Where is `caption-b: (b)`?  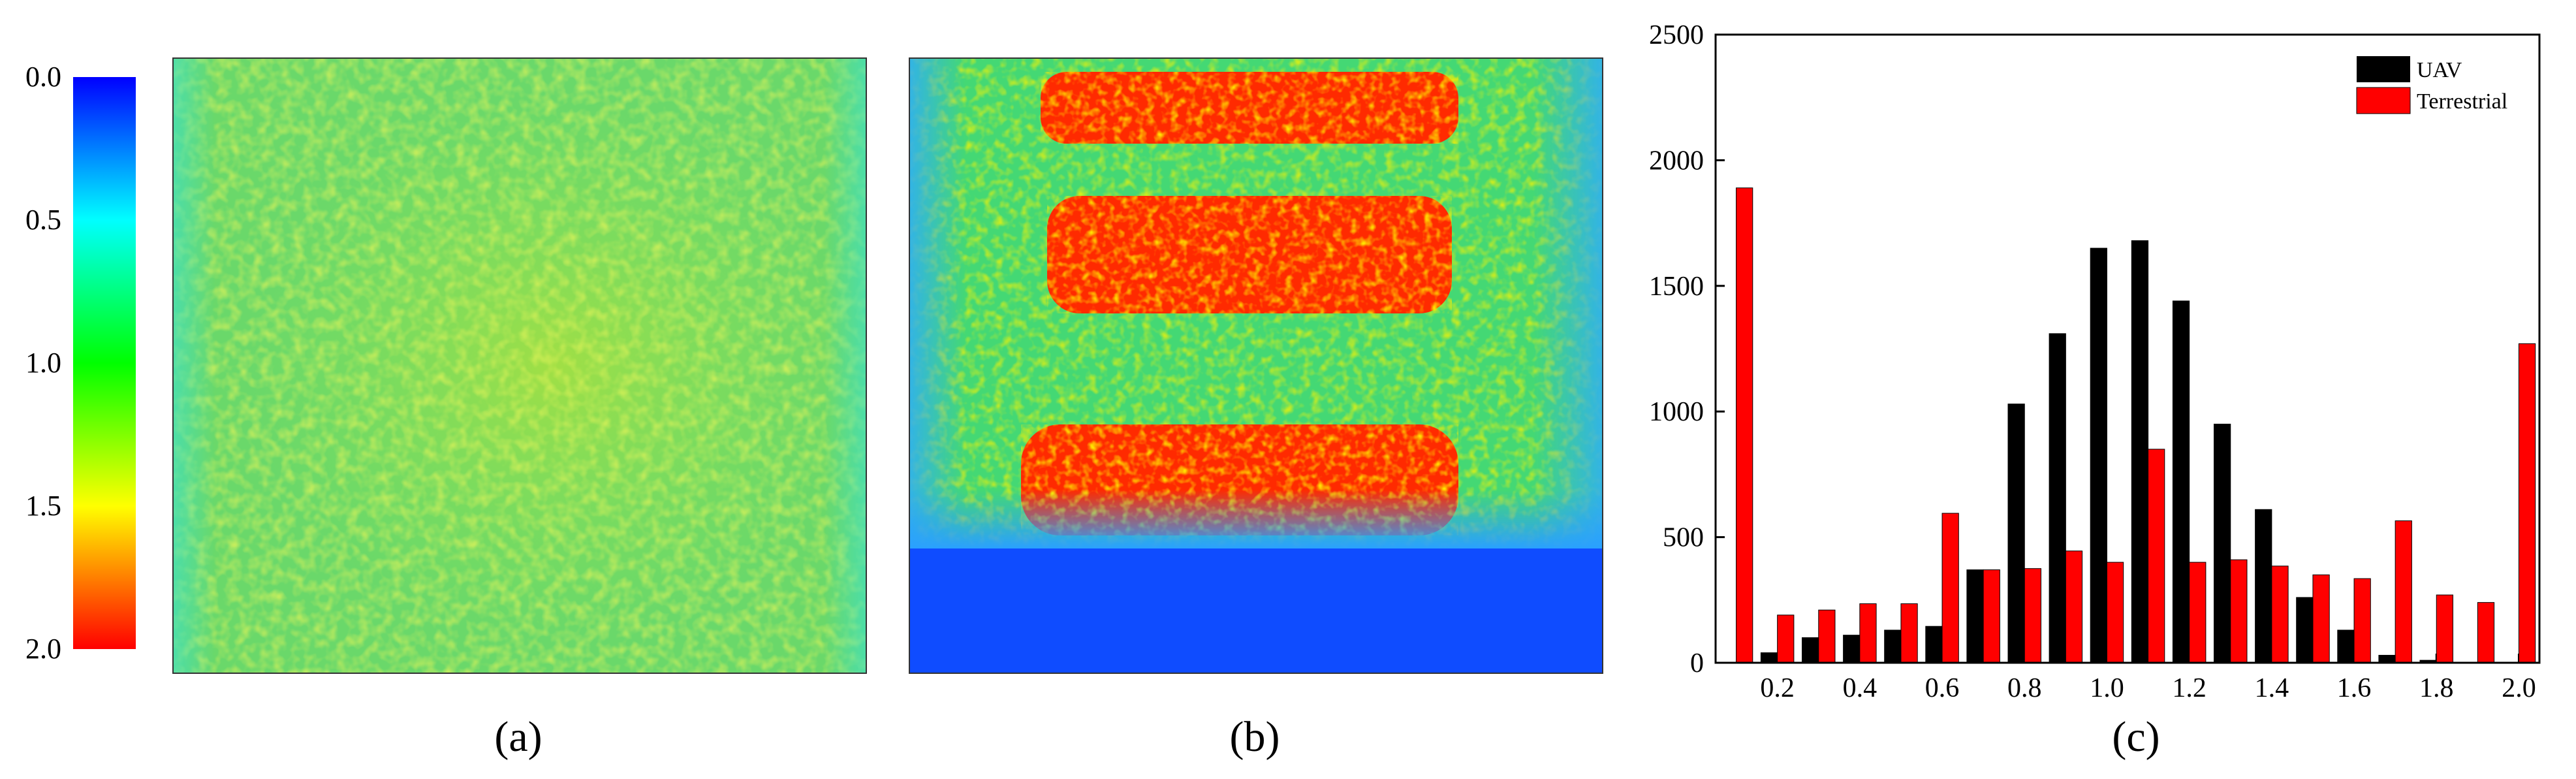 caption-b: (b) is located at coordinates (1254, 737).